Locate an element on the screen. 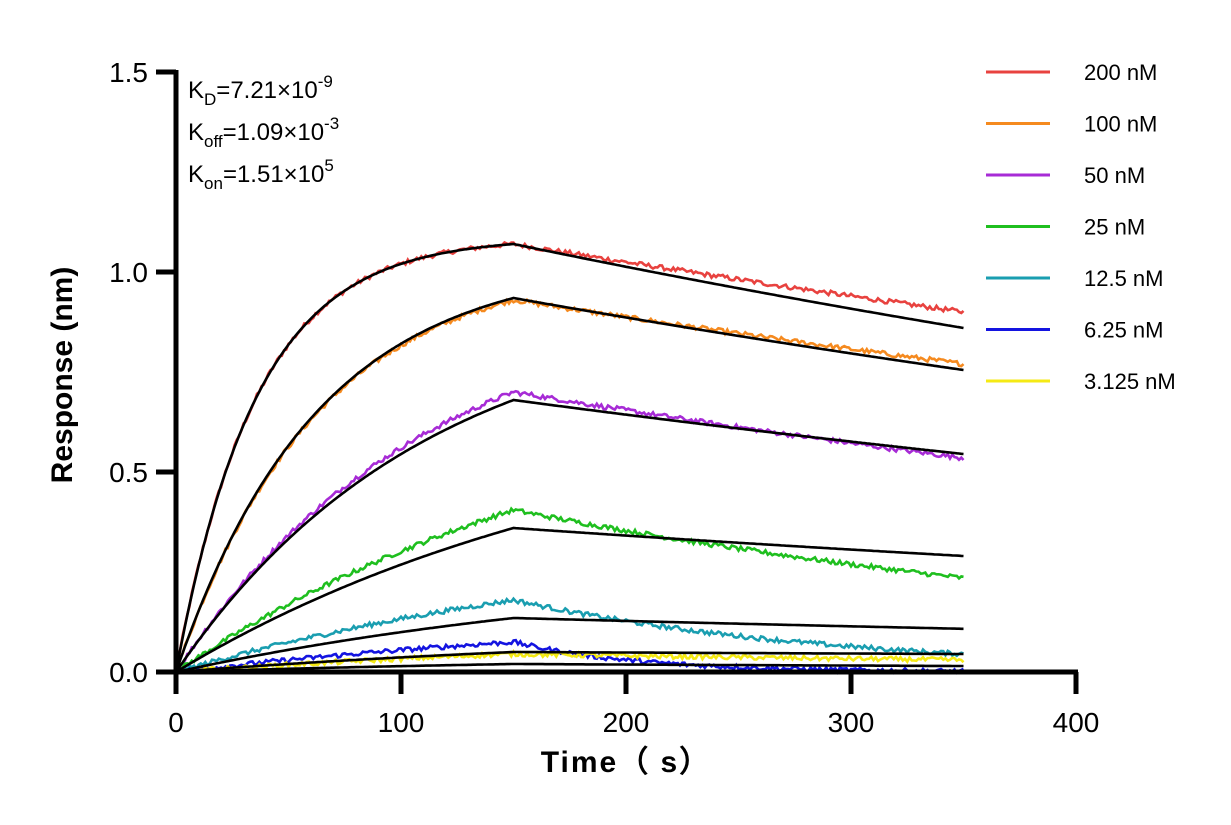 This screenshot has width=1231, height=825. y-axis-title: Response (nm) is located at coordinates (62, 375).